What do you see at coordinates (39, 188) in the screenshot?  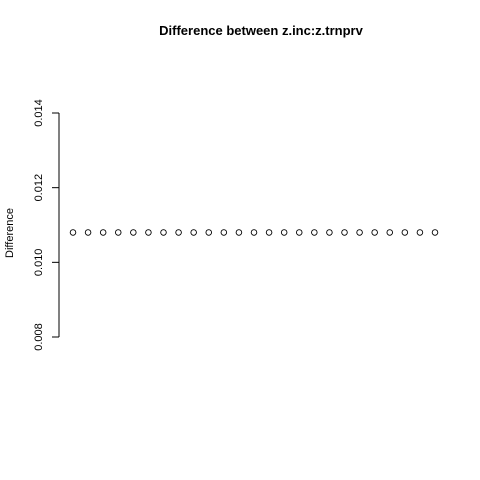 I see `y-tick-label: 0.012` at bounding box center [39, 188].